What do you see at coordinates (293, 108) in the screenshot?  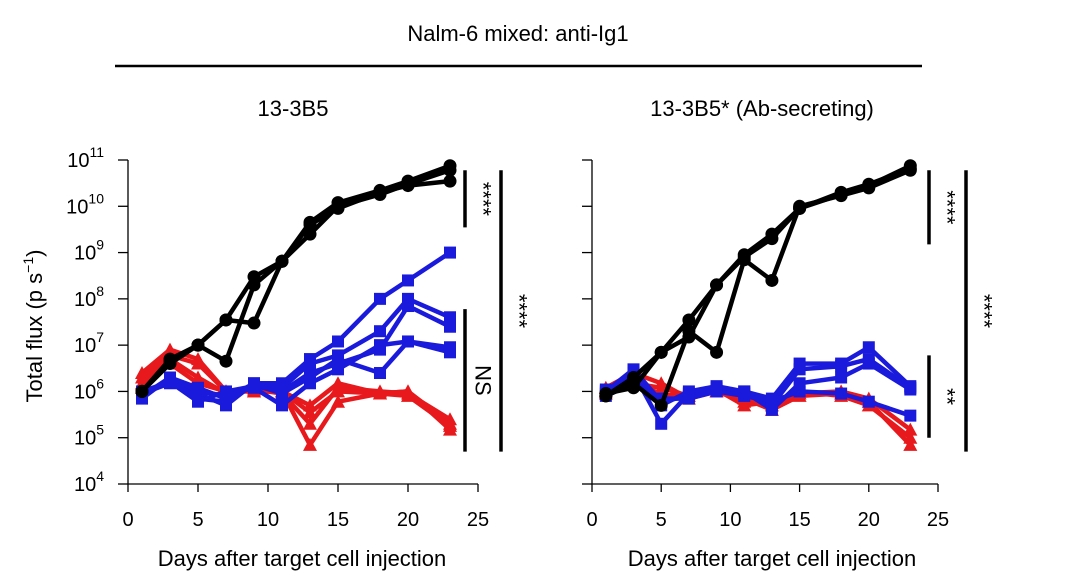 I see `panel-title: 13-3B5` at bounding box center [293, 108].